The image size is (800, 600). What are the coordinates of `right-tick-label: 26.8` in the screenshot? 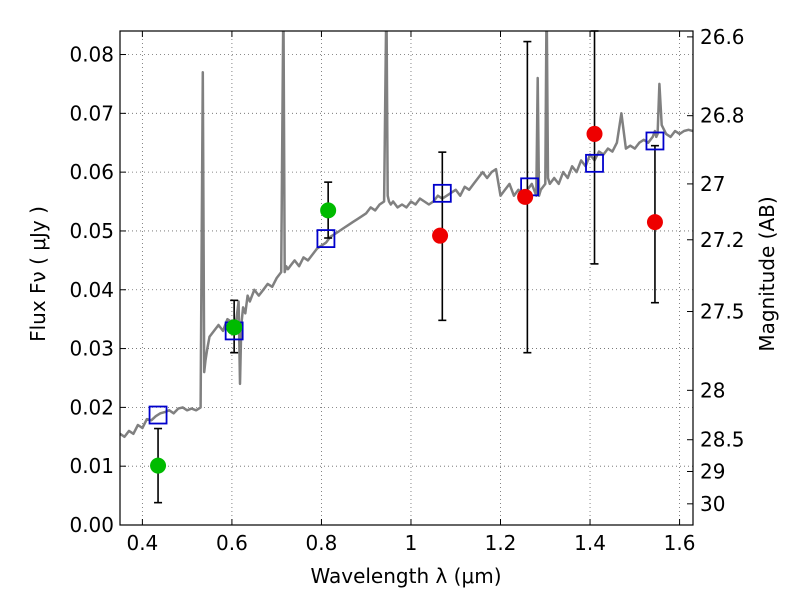 It's located at (722, 116).